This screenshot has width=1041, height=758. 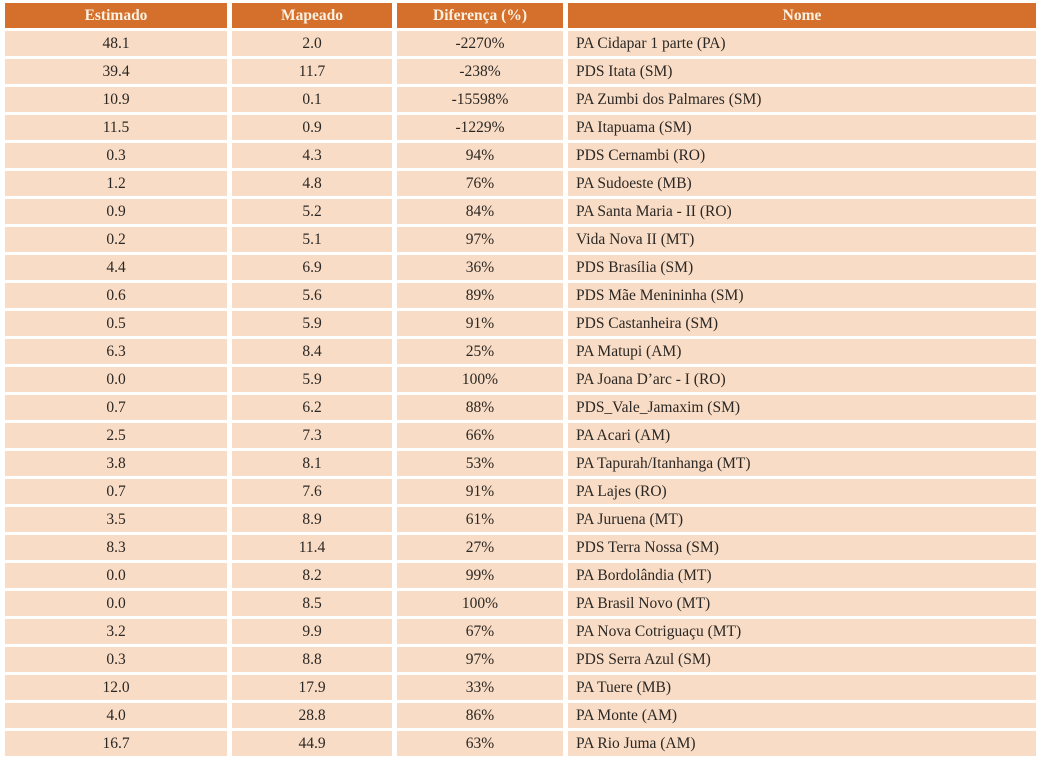 What do you see at coordinates (116, 463) in the screenshot?
I see `cell-estimado: 3.8` at bounding box center [116, 463].